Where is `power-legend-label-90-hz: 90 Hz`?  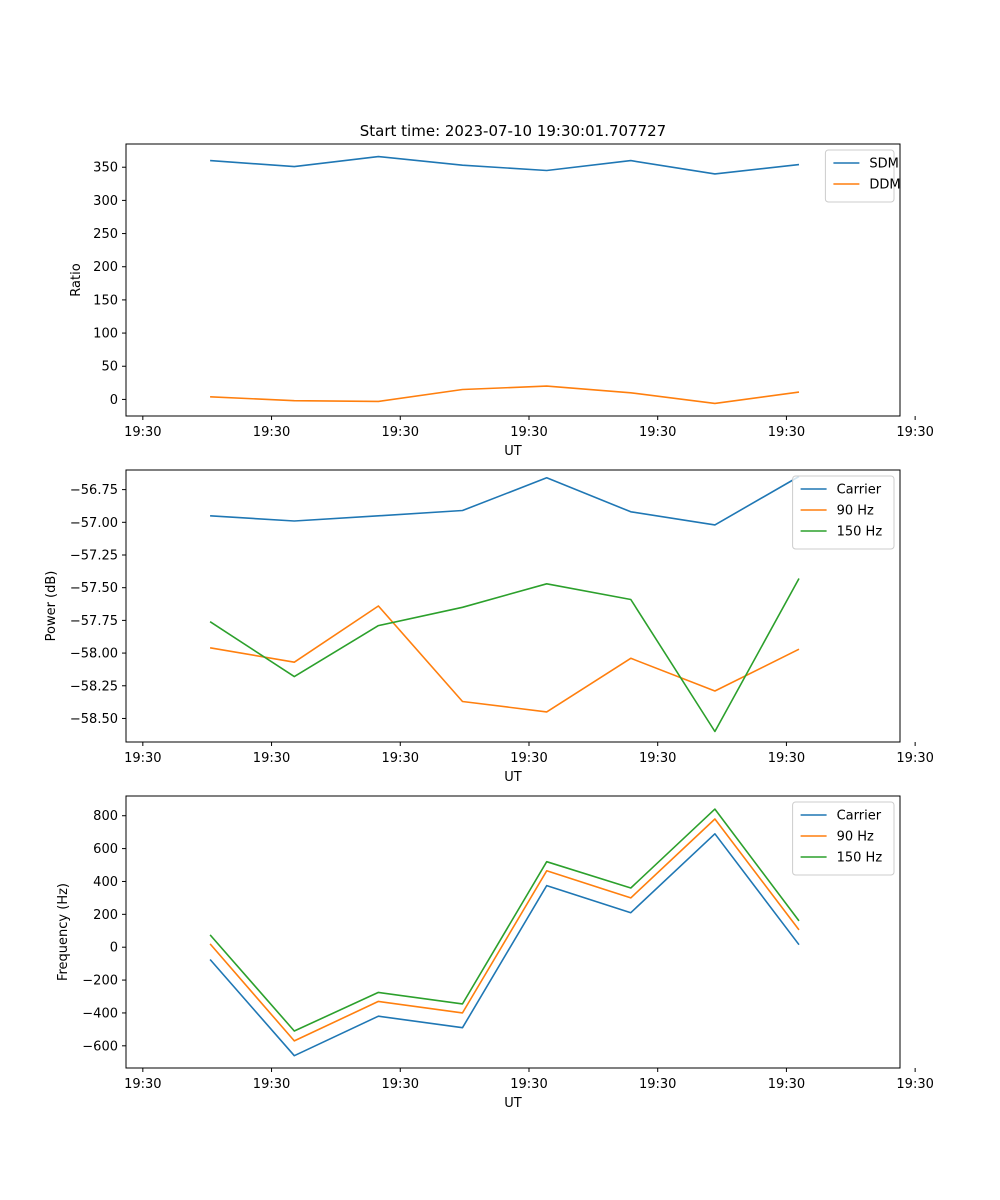 power-legend-label-90-hz: 90 Hz is located at coordinates (855, 511).